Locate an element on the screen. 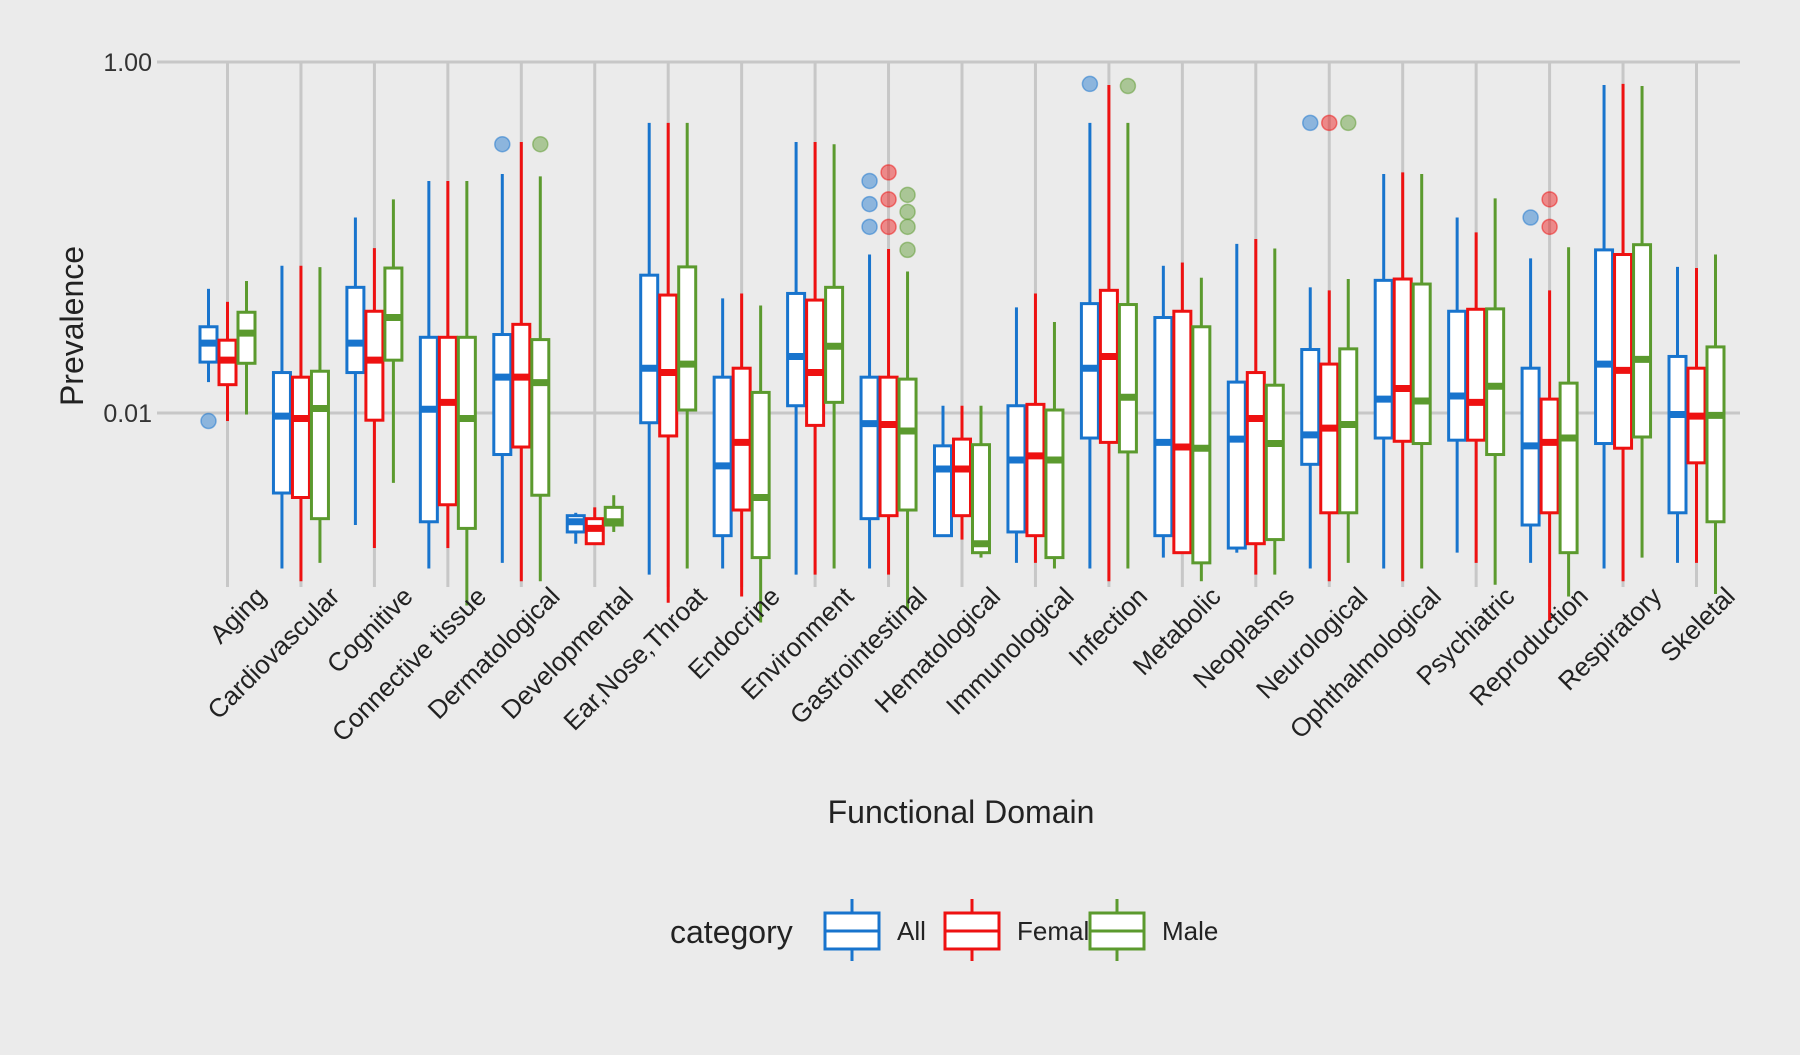 The width and height of the screenshot is (1800, 1055). legend-item-all: All is located at coordinates (874, 930).